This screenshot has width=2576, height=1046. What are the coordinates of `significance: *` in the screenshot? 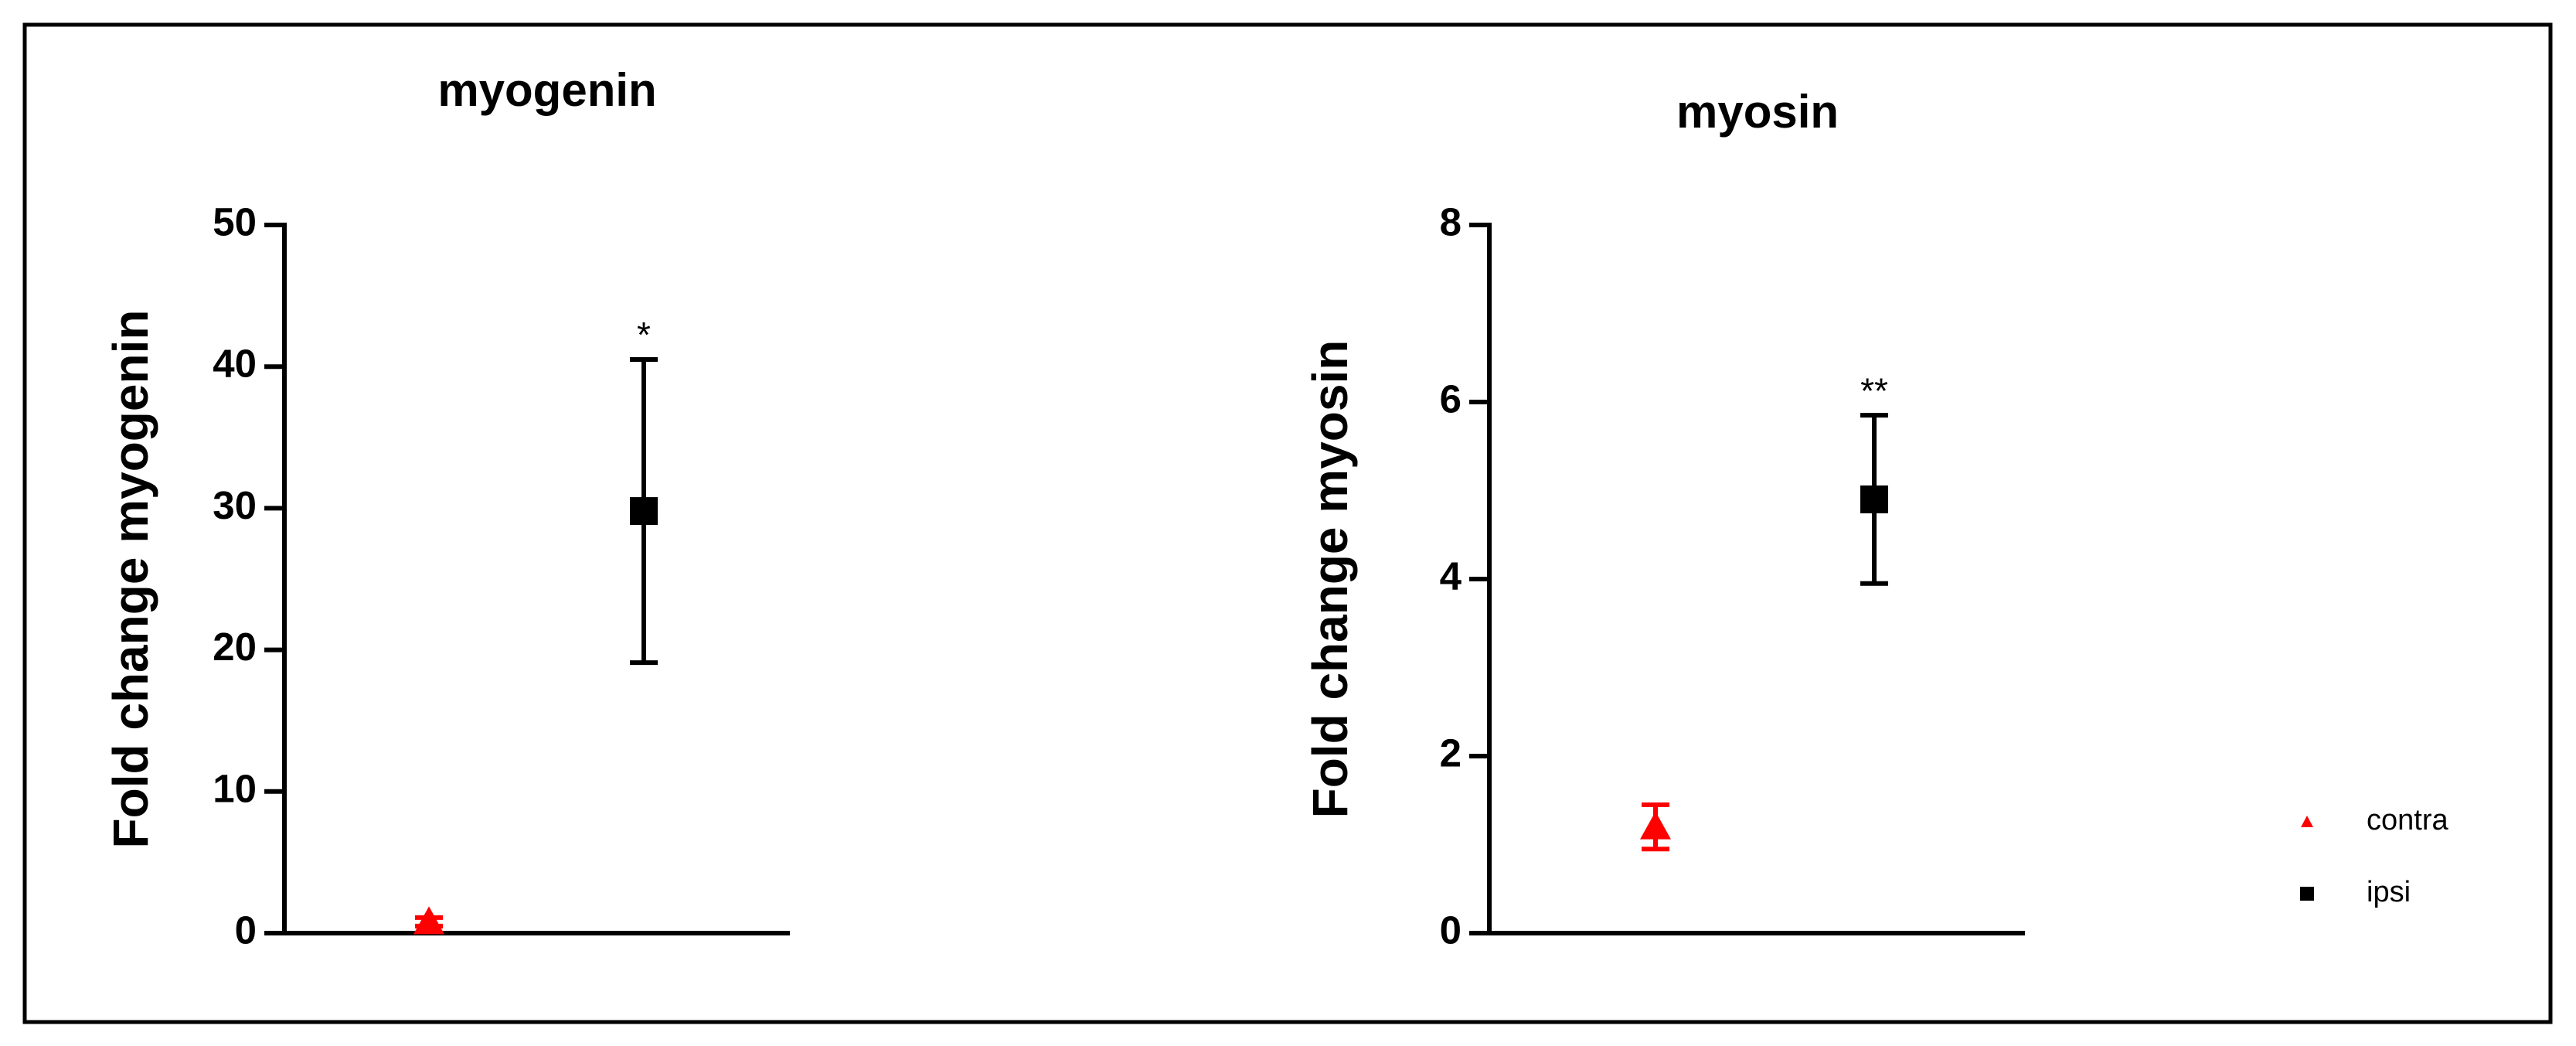 It's located at (644, 335).